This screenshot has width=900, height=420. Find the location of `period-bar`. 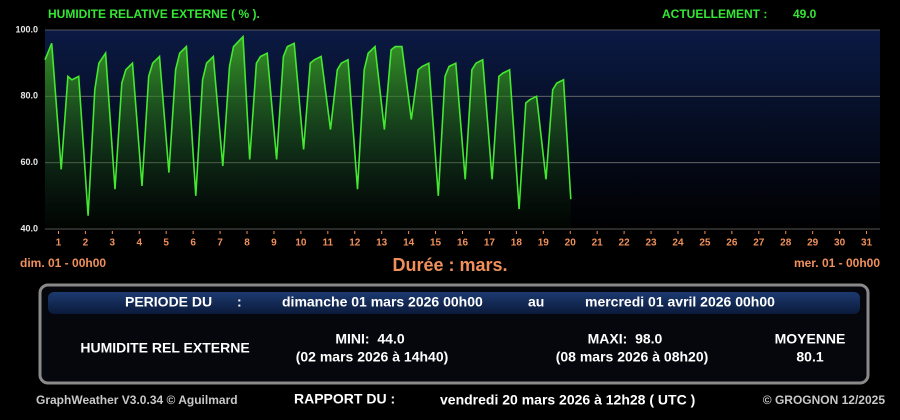

period-bar is located at coordinates (454, 303).